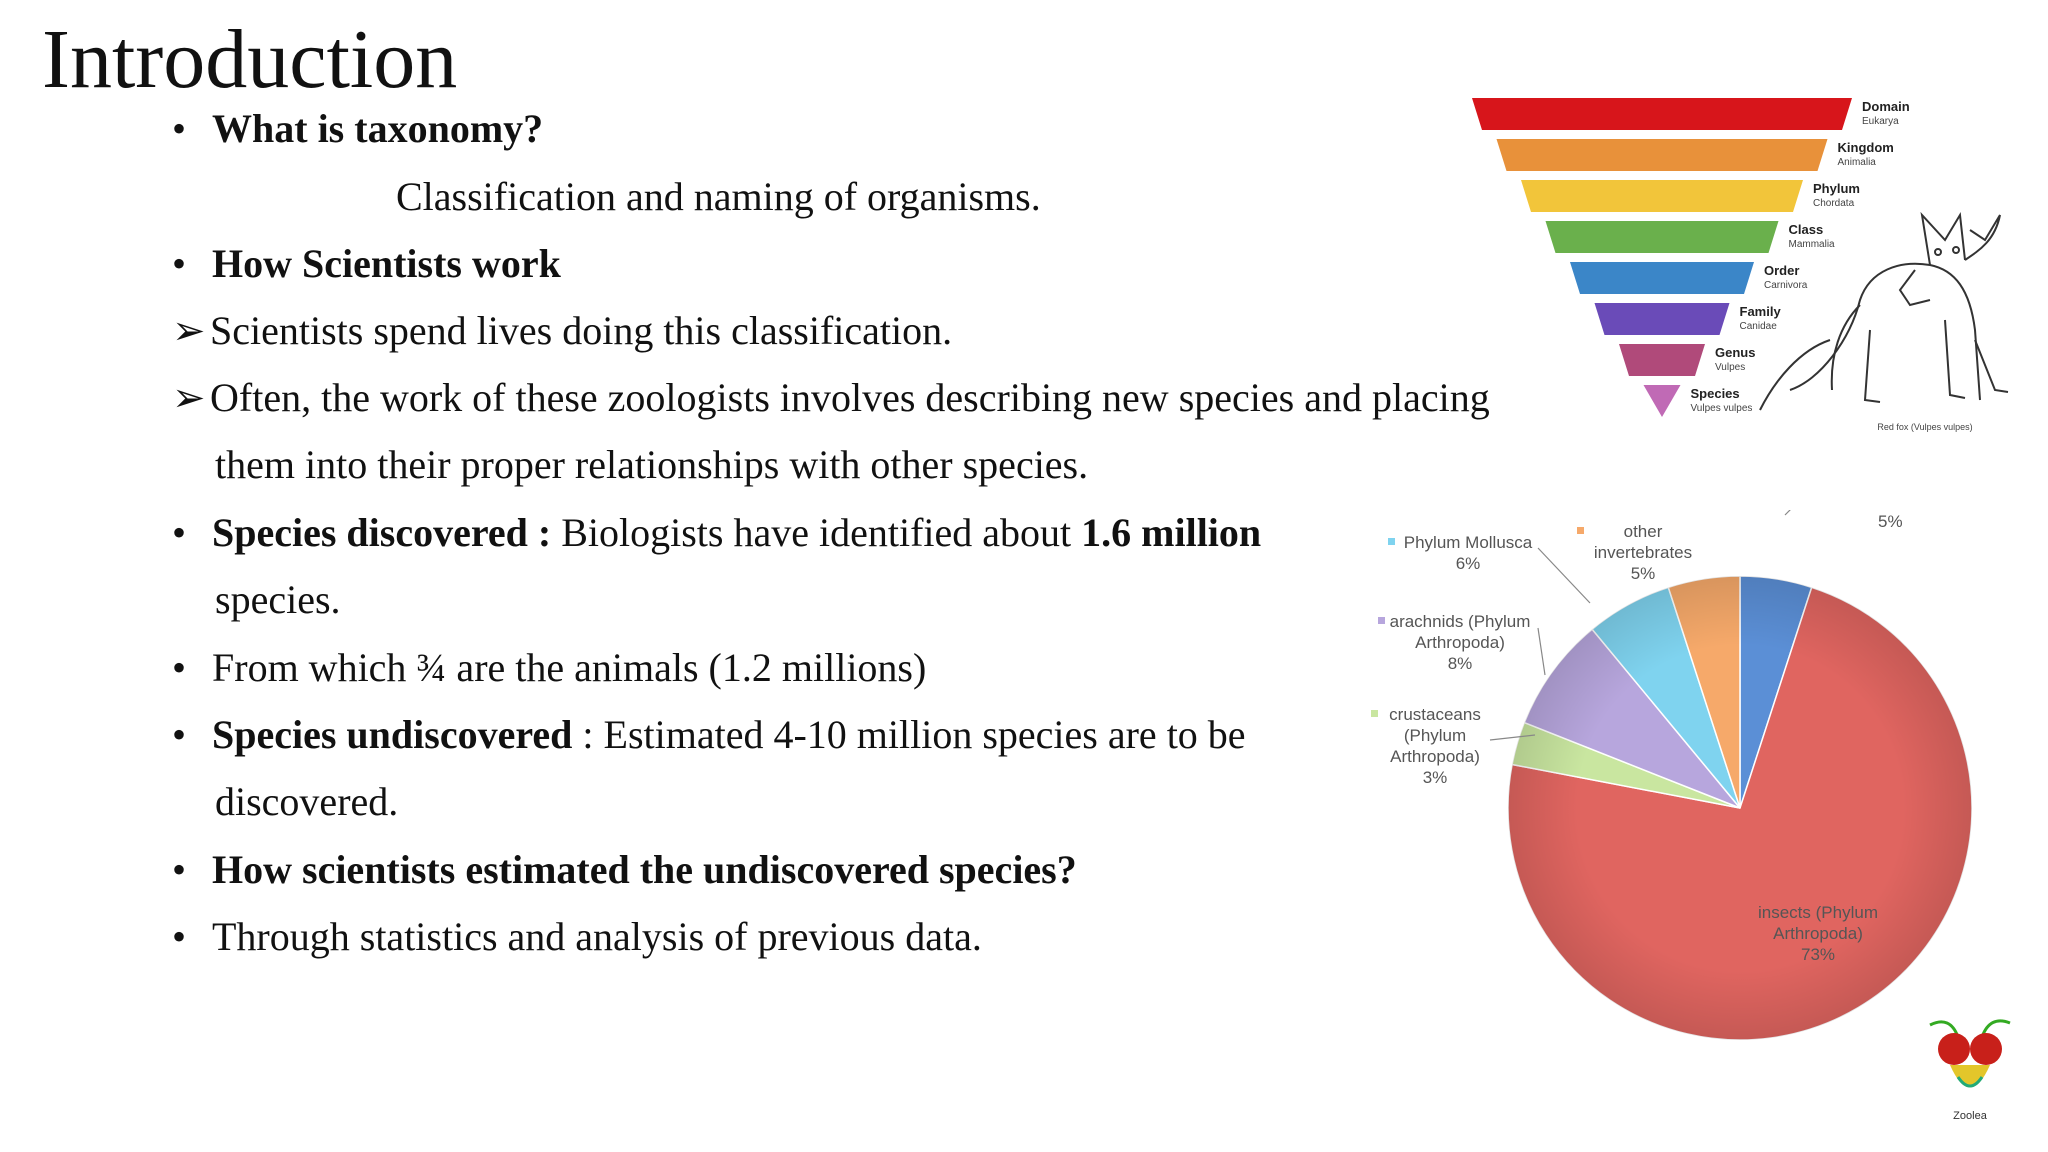 The image size is (2048, 1152). What do you see at coordinates (1662, 401) in the screenshot?
I see `pyramid-band-species` at bounding box center [1662, 401].